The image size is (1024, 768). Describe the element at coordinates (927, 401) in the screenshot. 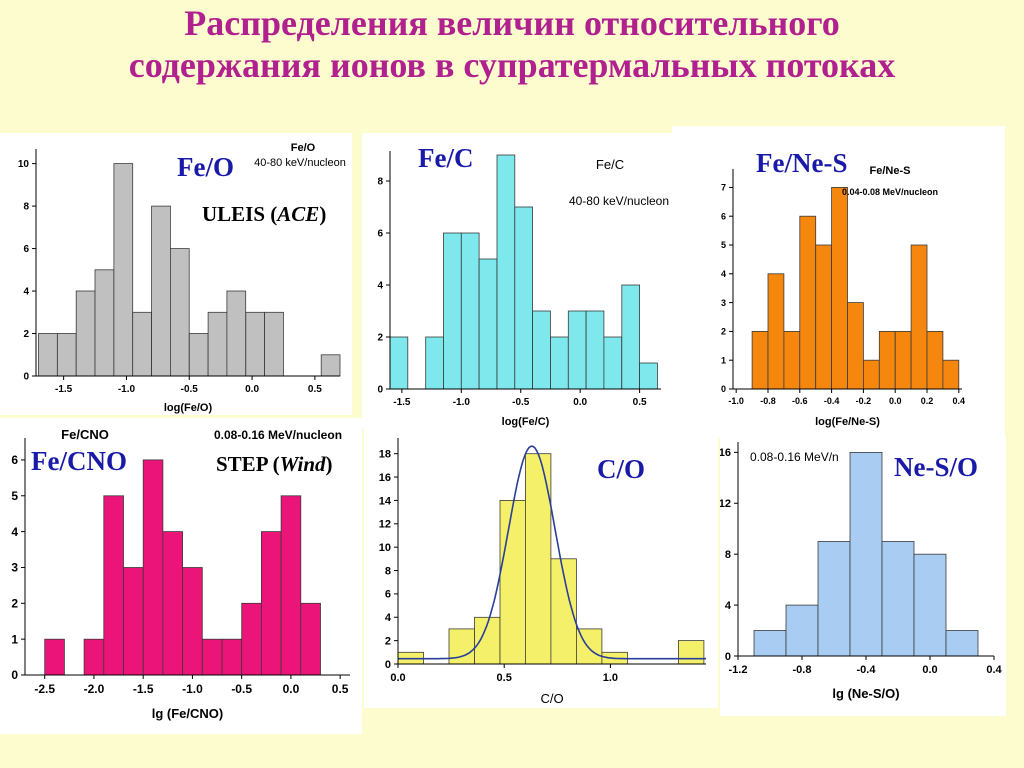

I see `x-tick-label-fe-ne-s-6: 0.2` at that location.